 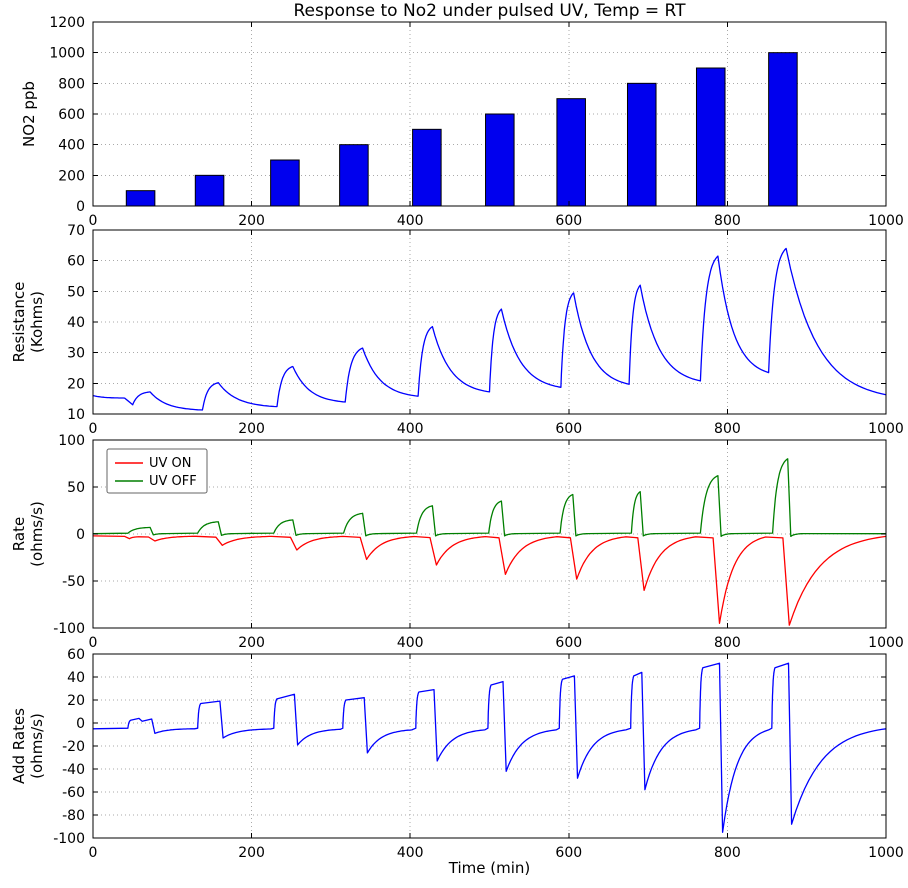 I want to click on y-tick-label: 600, so click(x=71, y=115).